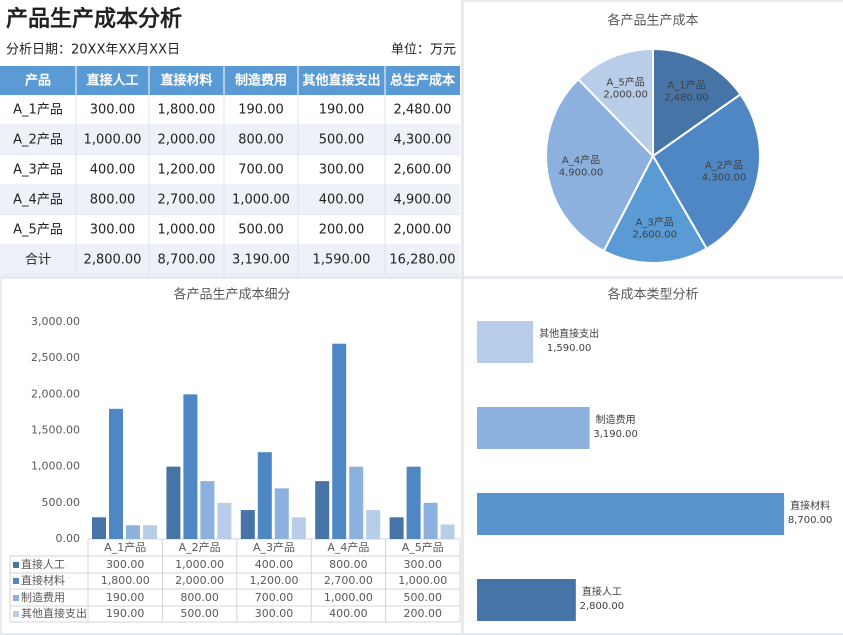  What do you see at coordinates (342, 200) in the screenshot?
I see `table-cell: 400.00` at bounding box center [342, 200].